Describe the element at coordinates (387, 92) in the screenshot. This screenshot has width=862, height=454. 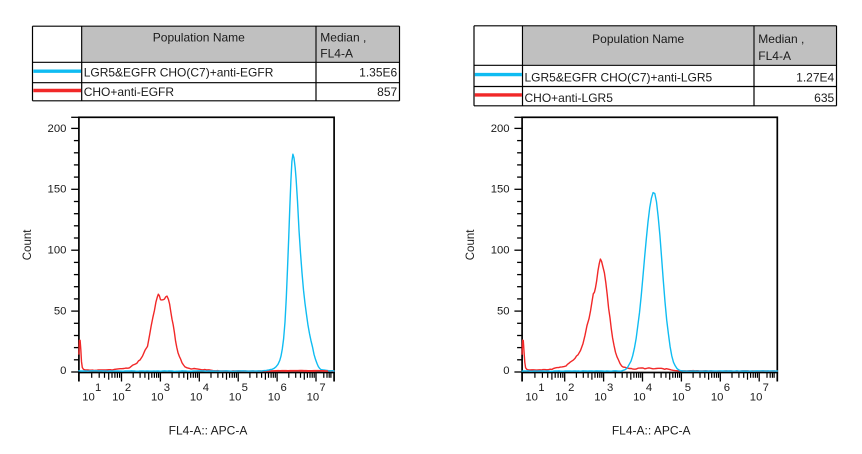
I see `svg-text: 857` at that location.